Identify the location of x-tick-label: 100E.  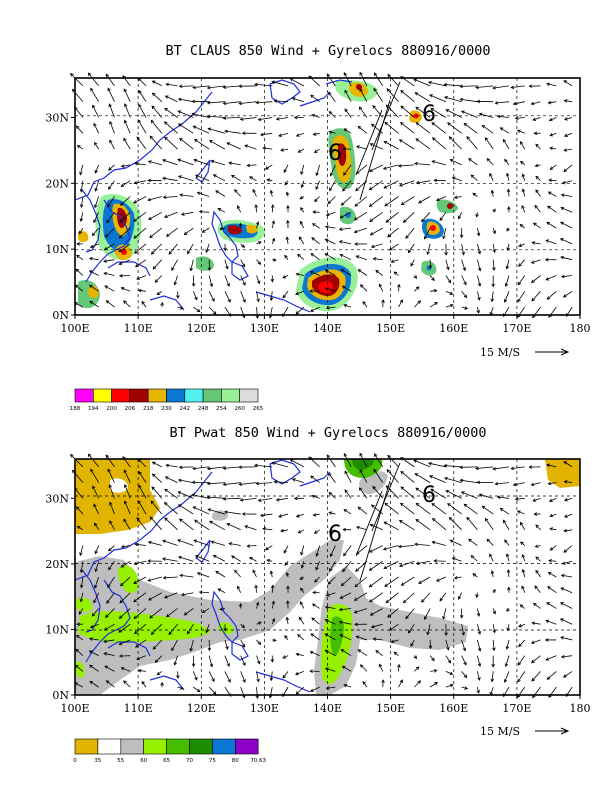
(74, 708).